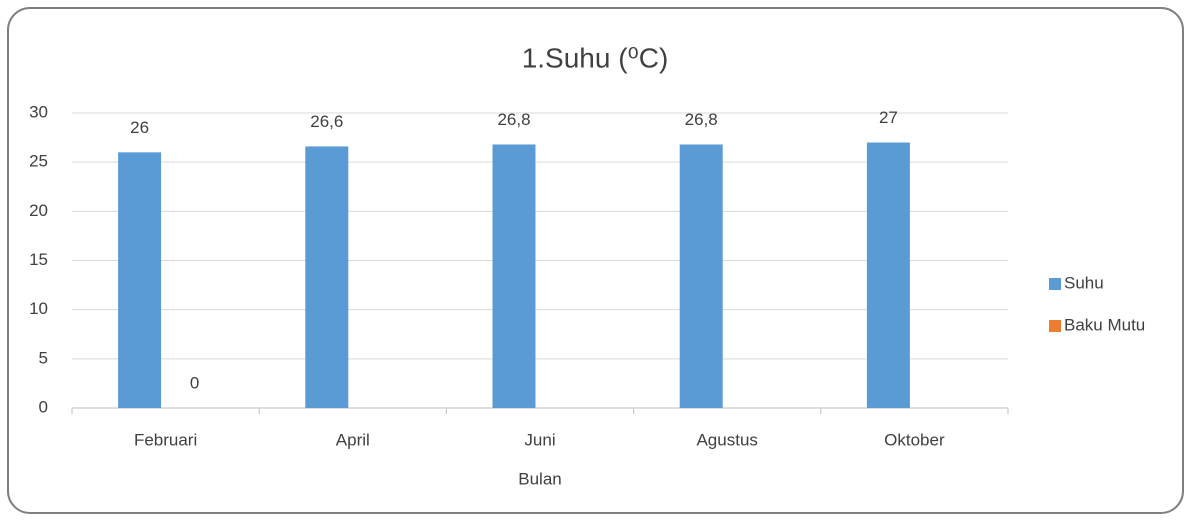  What do you see at coordinates (726, 439) in the screenshot?
I see `x-tick-label: Agustus` at bounding box center [726, 439].